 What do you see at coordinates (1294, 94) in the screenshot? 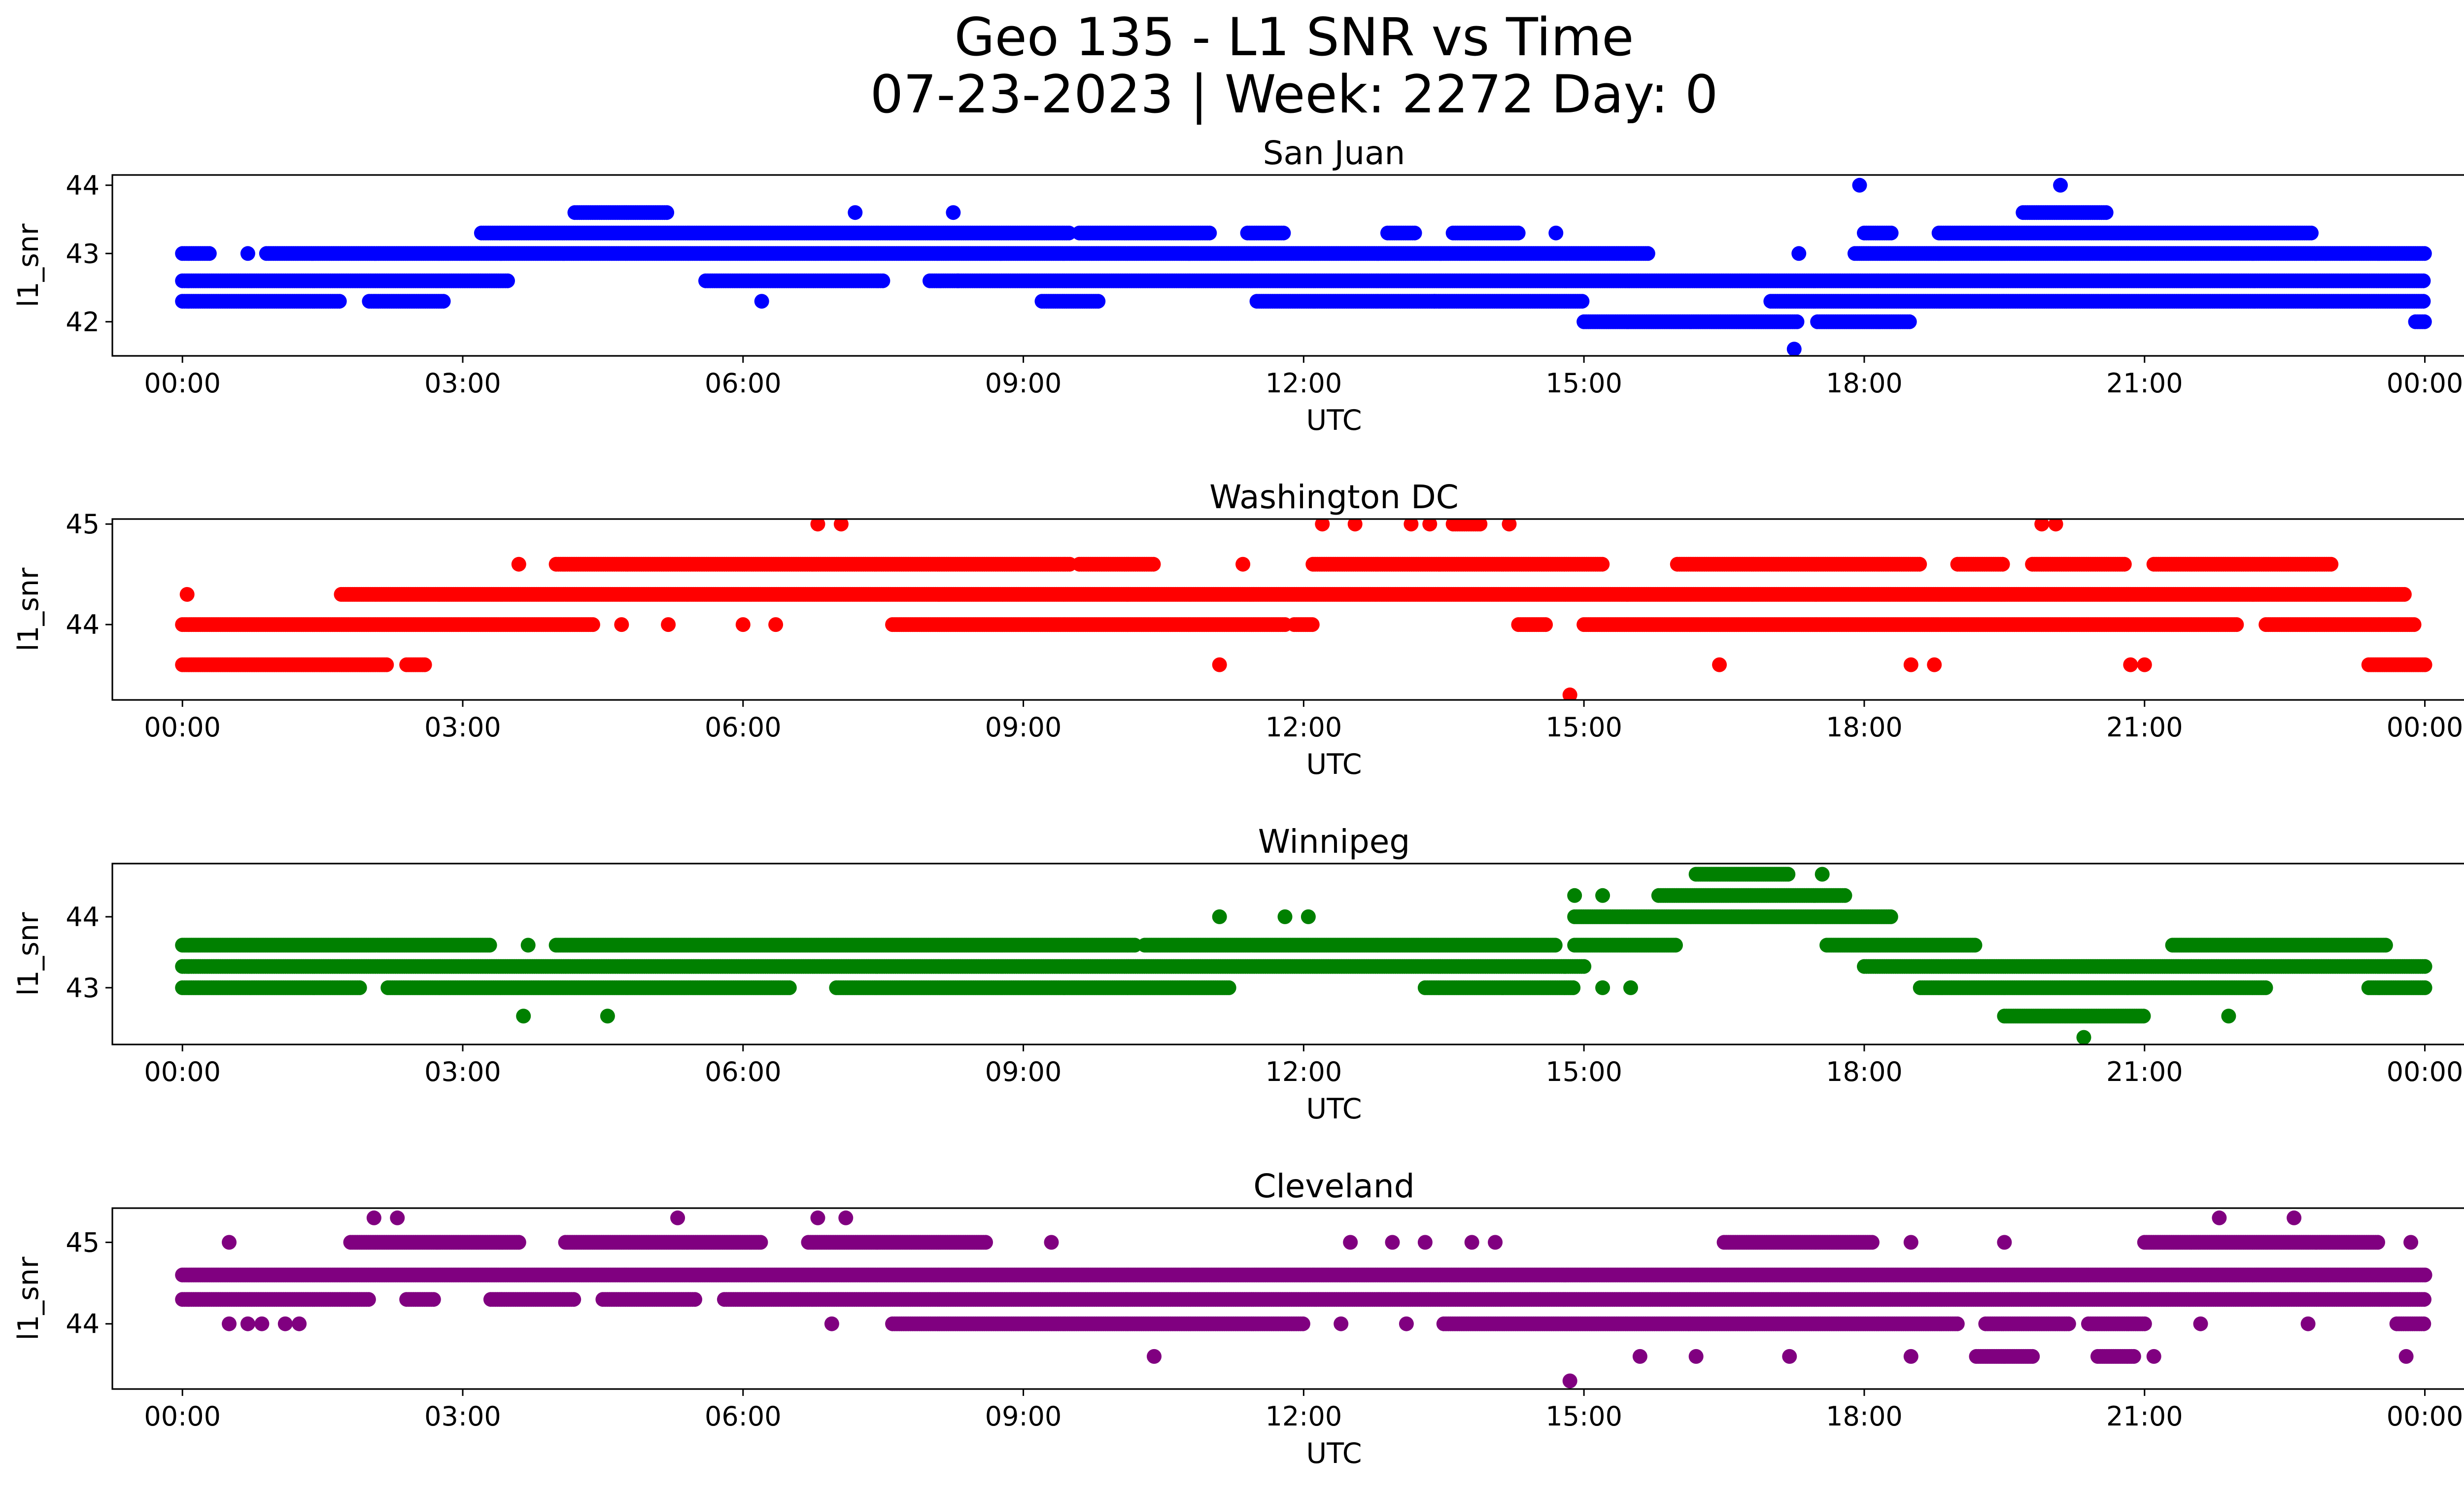
I see `figure-title-line2: 07-23-2023 | Week: 2272 Day: 0` at bounding box center [1294, 94].